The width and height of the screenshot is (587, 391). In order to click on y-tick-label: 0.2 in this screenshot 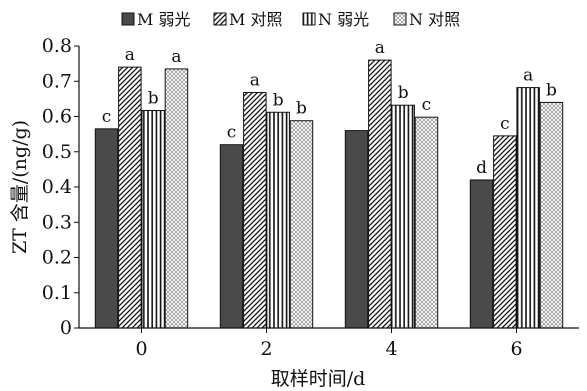, I will do `click(57, 258)`.